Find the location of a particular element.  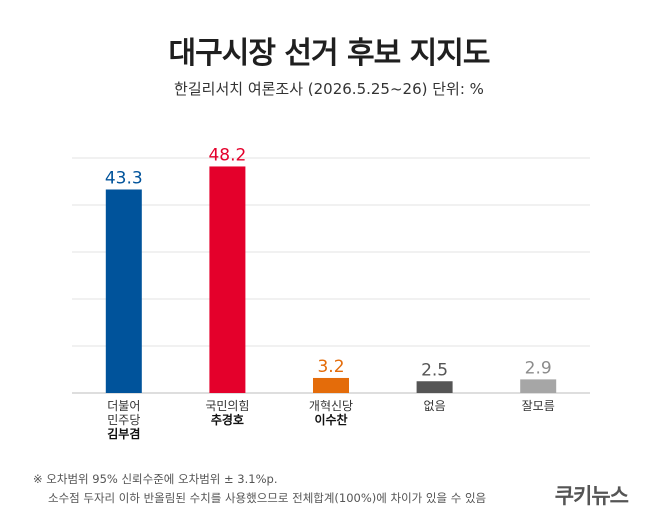

tick-label-party: 개혁신당 is located at coordinates (331, 406).